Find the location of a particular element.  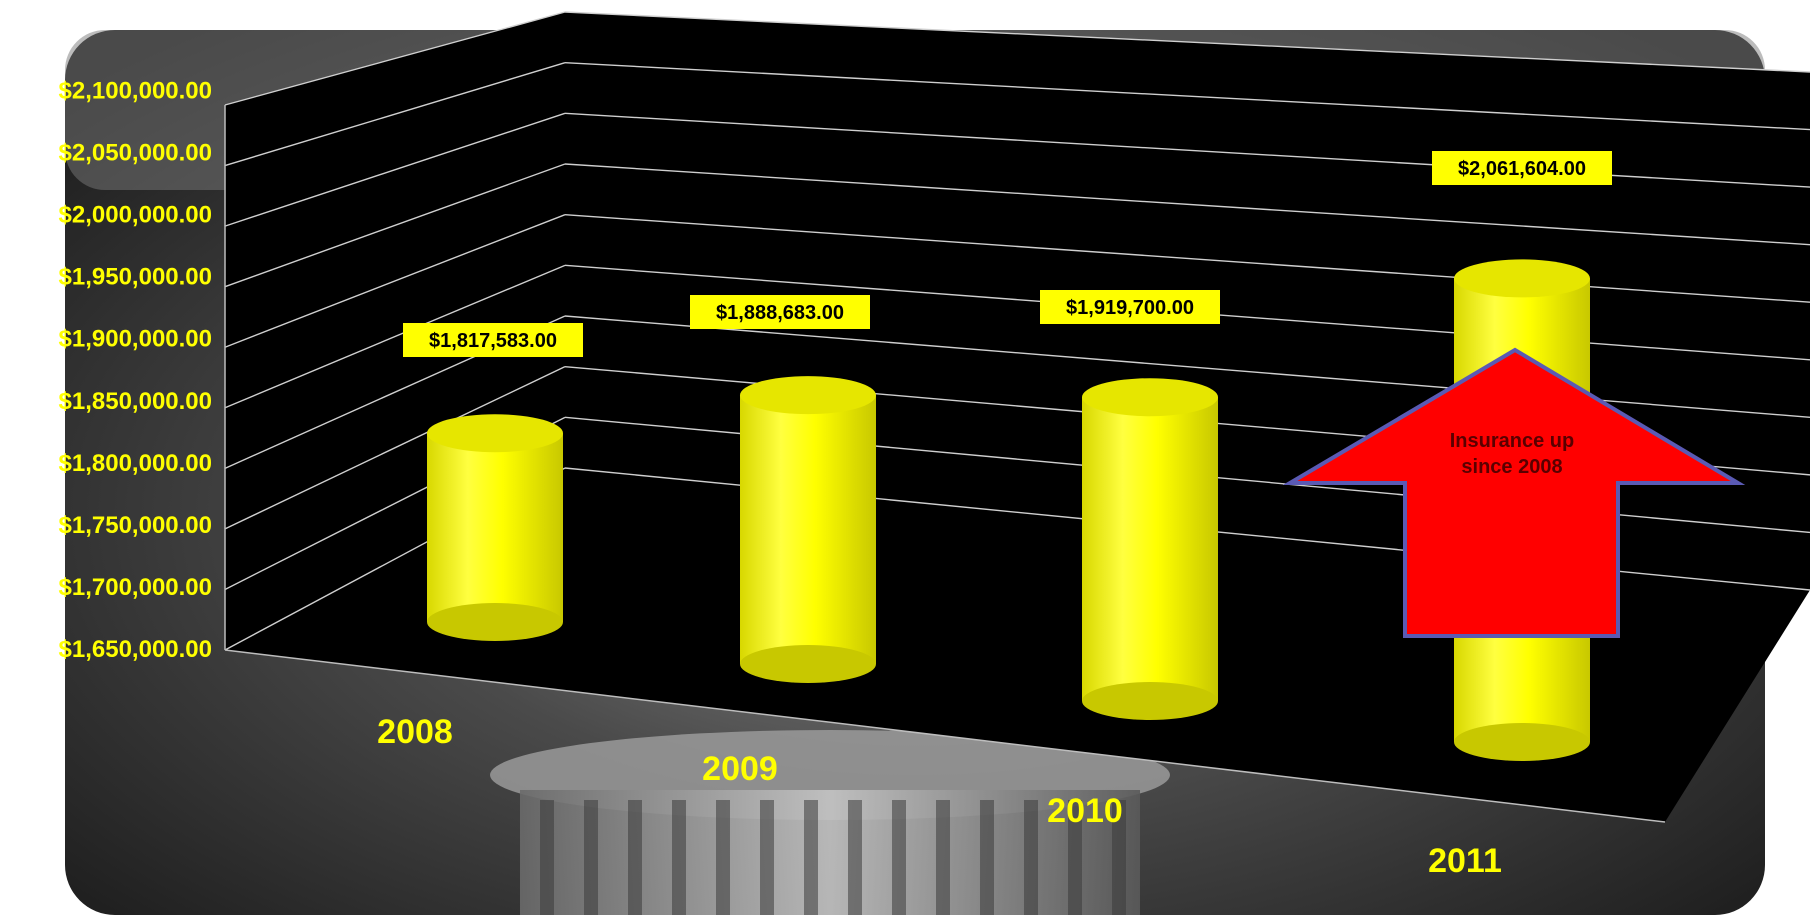

x-tick-label: 2008 is located at coordinates (415, 732).